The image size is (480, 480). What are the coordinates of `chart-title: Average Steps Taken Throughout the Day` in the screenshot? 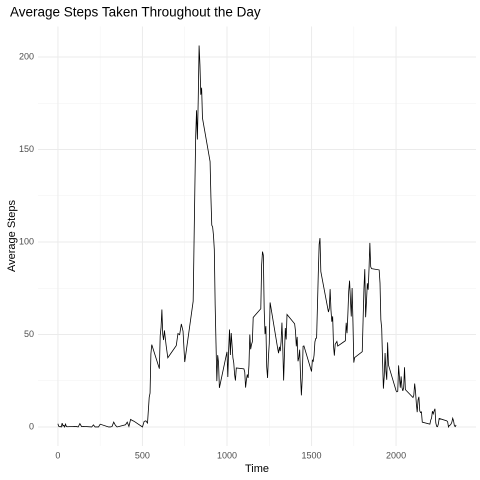 It's located at (135, 12).